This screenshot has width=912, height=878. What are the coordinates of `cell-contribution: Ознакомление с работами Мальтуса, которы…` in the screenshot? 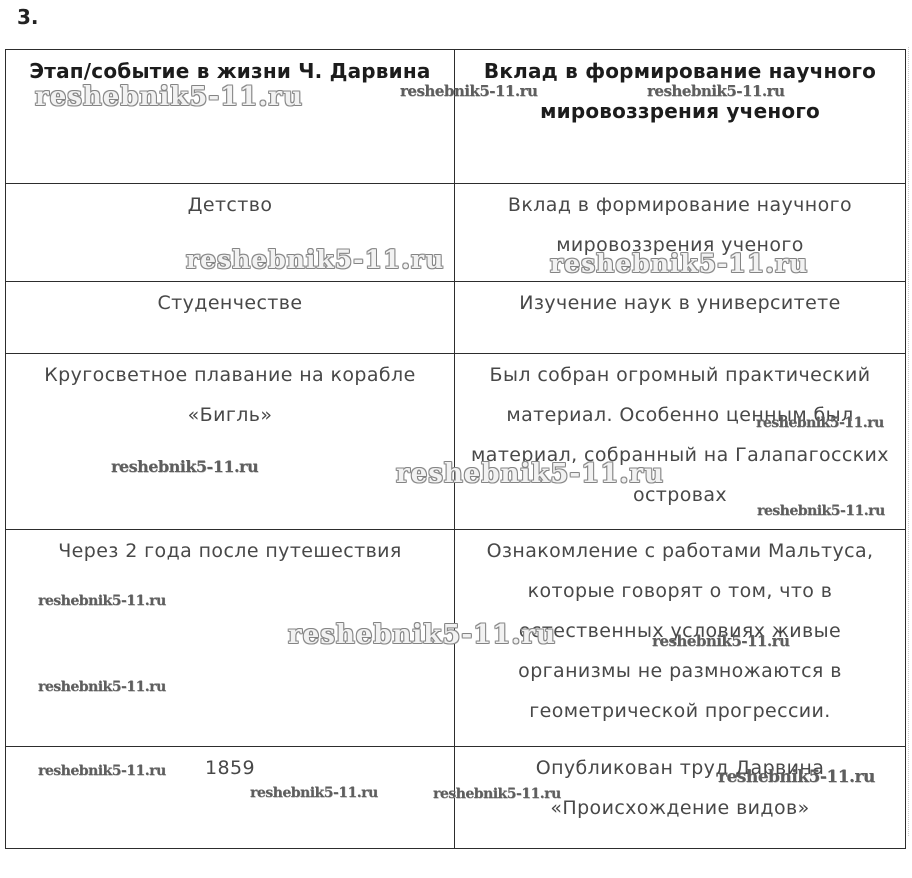 It's located at (680, 638).